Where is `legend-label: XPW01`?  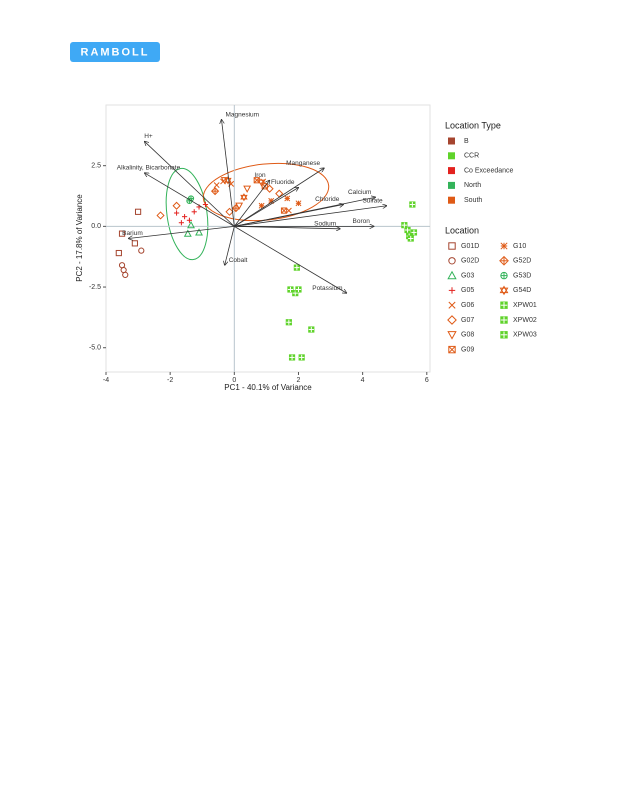 legend-label: XPW01 is located at coordinates (525, 305).